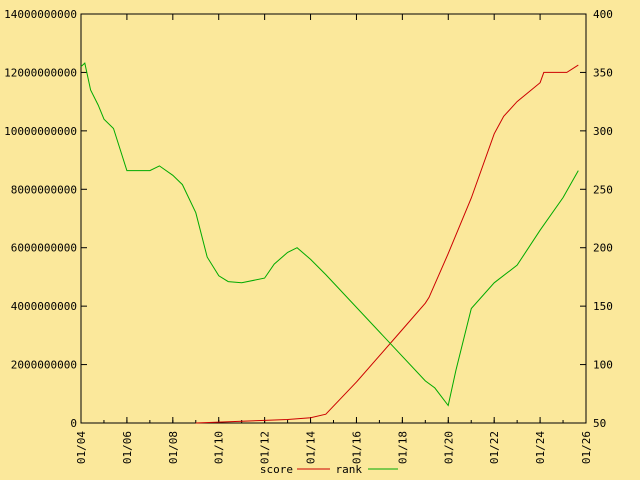 The height and width of the screenshot is (480, 640). Describe the element at coordinates (40, 131) in the screenshot. I see `y-left-tick-label: 10000000000` at that location.